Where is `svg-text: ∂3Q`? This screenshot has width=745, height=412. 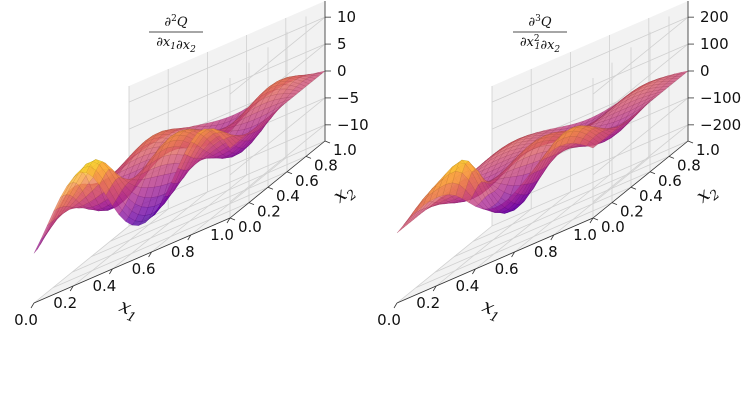 svg-text: ∂3Q is located at coordinates (539, 22).